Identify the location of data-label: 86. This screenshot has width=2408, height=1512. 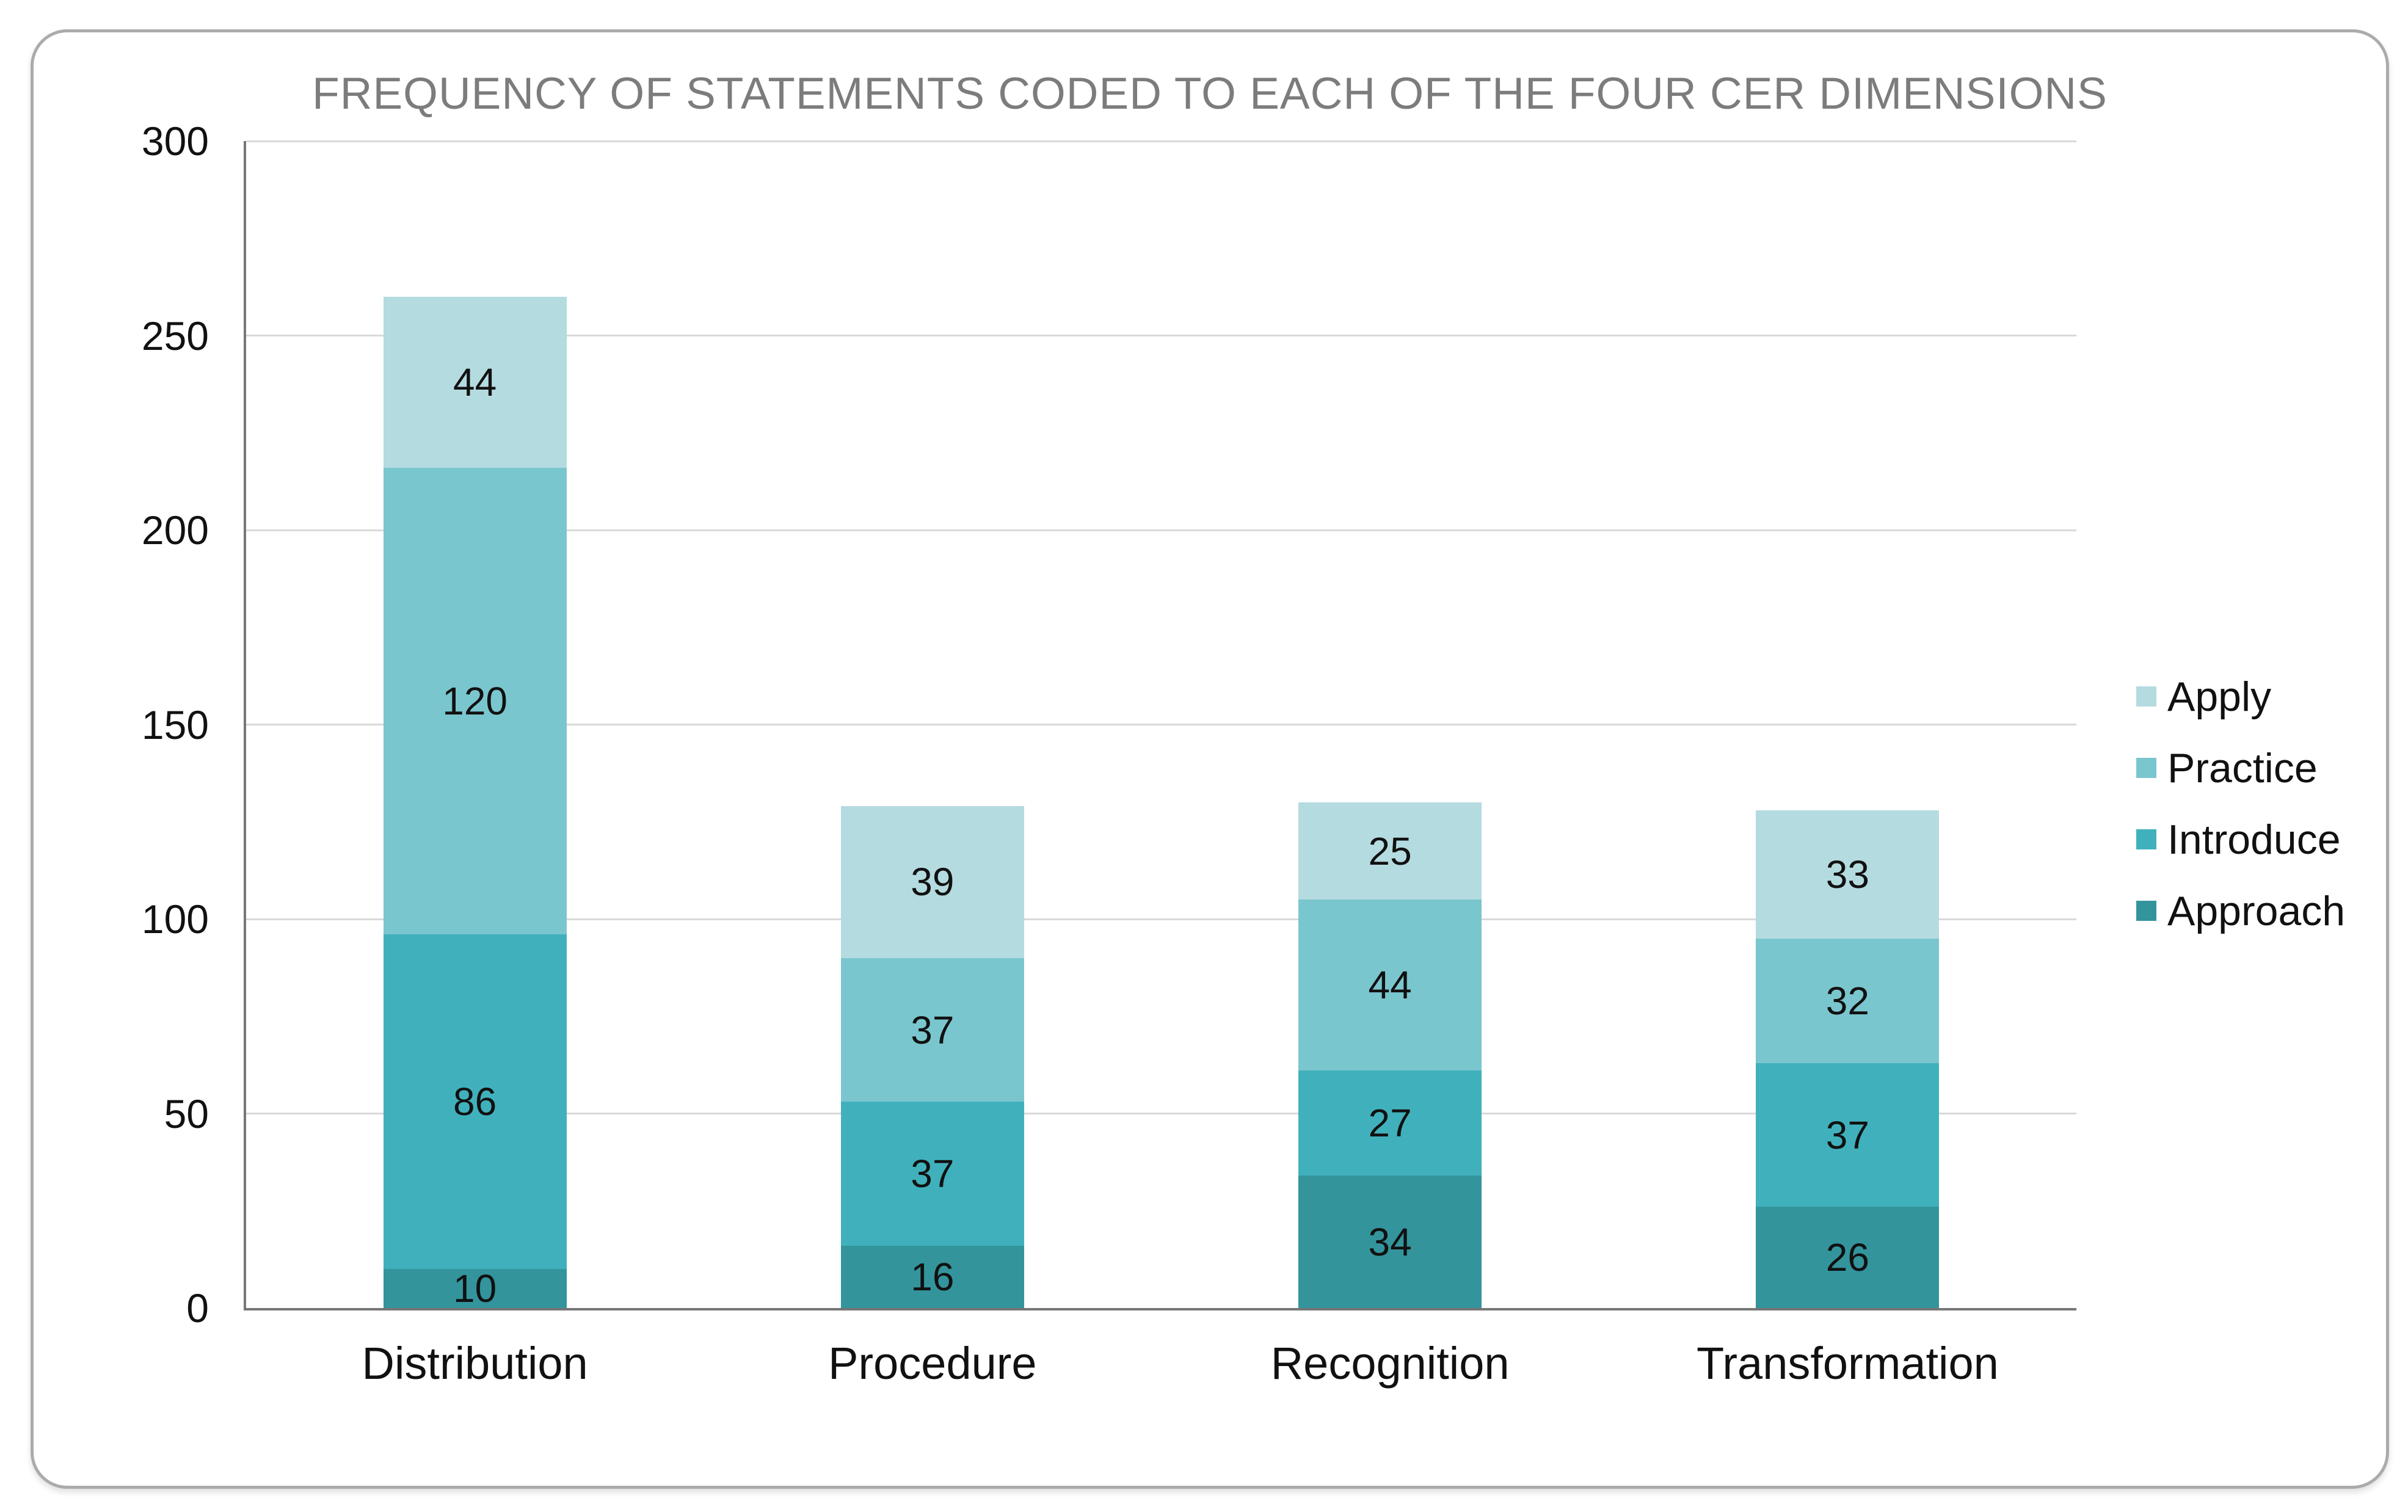
(475, 1102).